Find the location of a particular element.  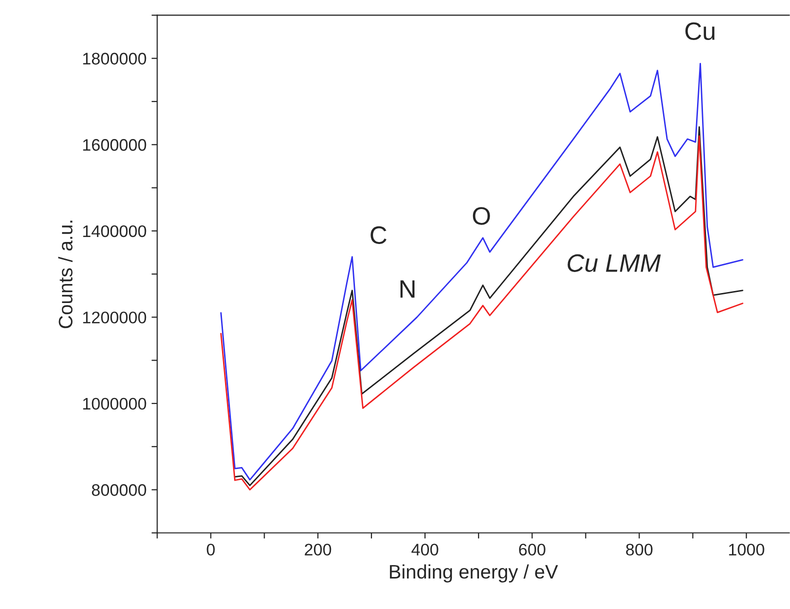

annotation: C is located at coordinates (378, 235).